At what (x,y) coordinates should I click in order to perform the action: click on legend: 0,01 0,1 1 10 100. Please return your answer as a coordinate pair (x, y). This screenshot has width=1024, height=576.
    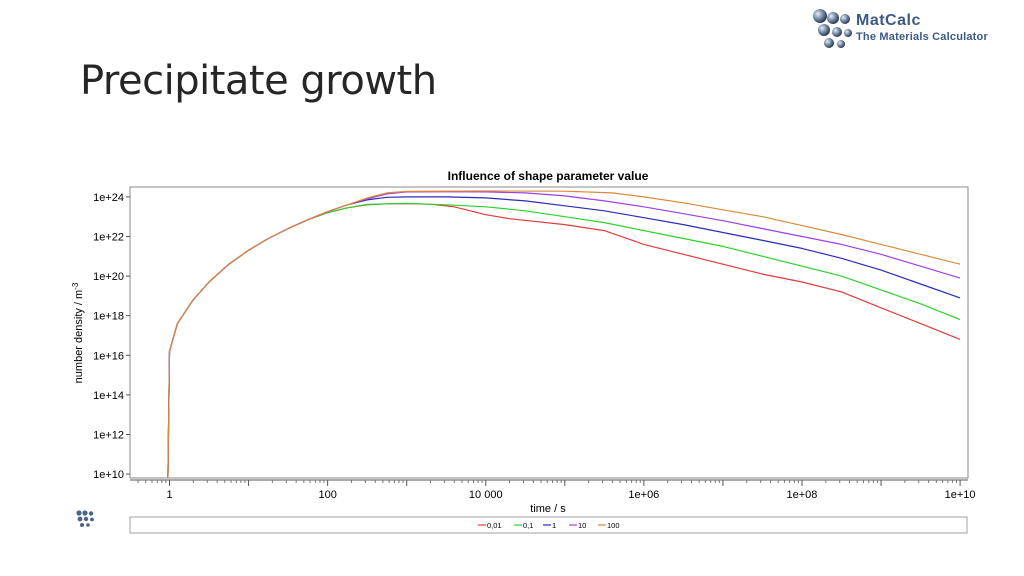
    Looking at the image, I should click on (549, 525).